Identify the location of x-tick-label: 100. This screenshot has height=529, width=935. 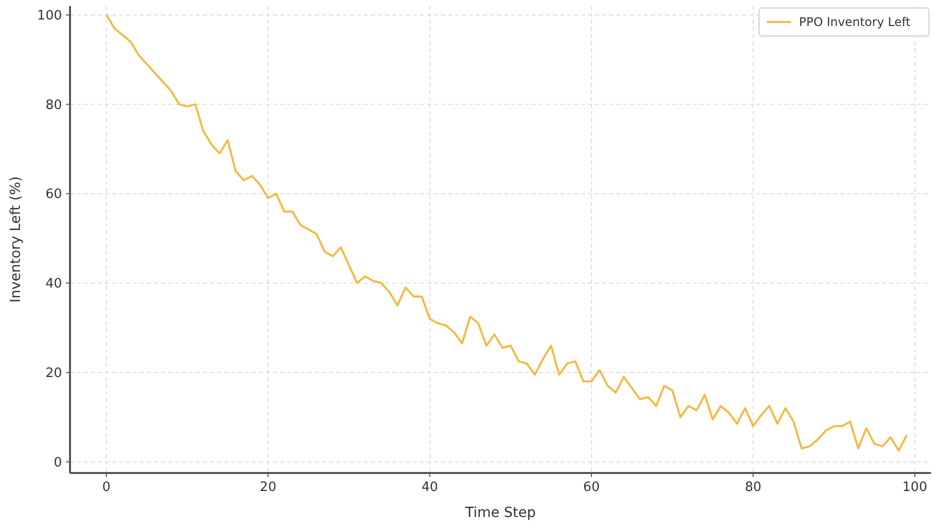
(915, 487).